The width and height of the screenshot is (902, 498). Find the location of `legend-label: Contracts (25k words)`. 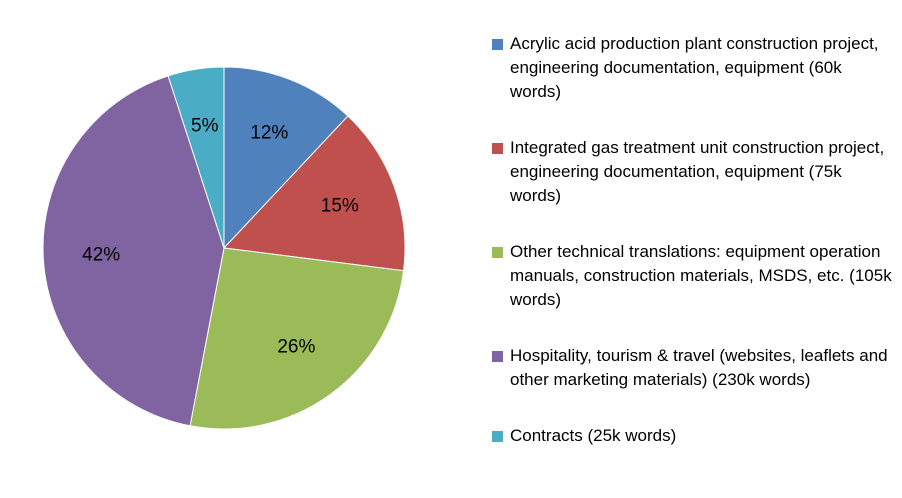

legend-label: Contracts (25k words) is located at coordinates (593, 435).